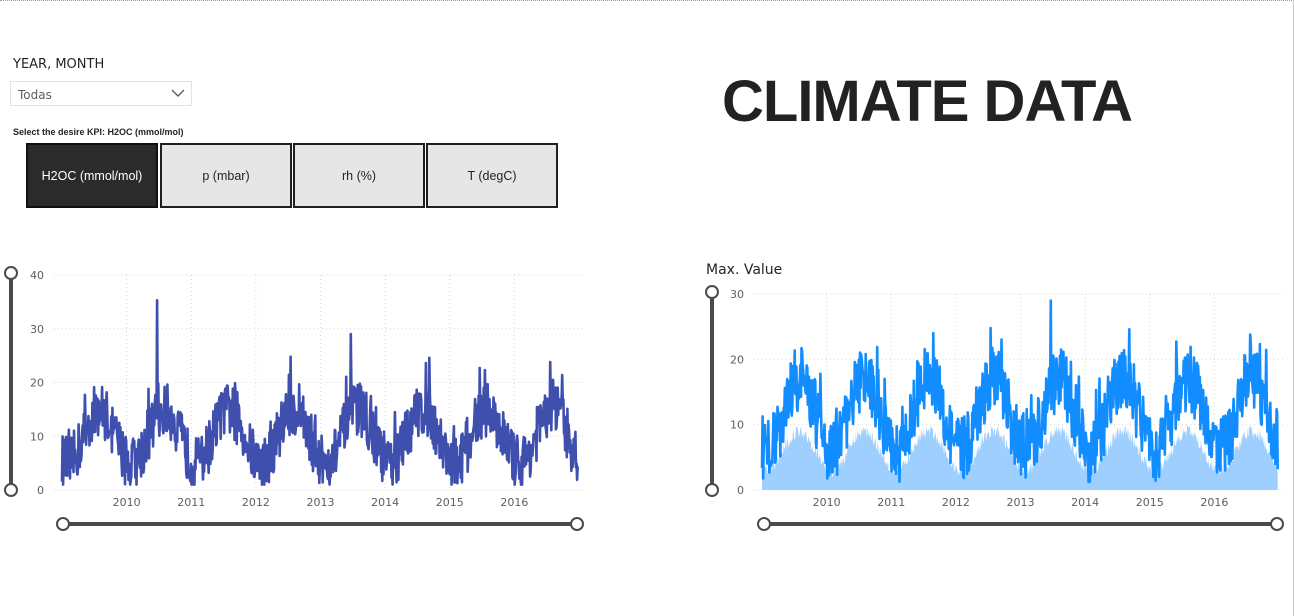  What do you see at coordinates (98, 132) in the screenshot?
I see `kpi-selector-label: Select the desire KPI: H2OC (mmol/mol)` at bounding box center [98, 132].